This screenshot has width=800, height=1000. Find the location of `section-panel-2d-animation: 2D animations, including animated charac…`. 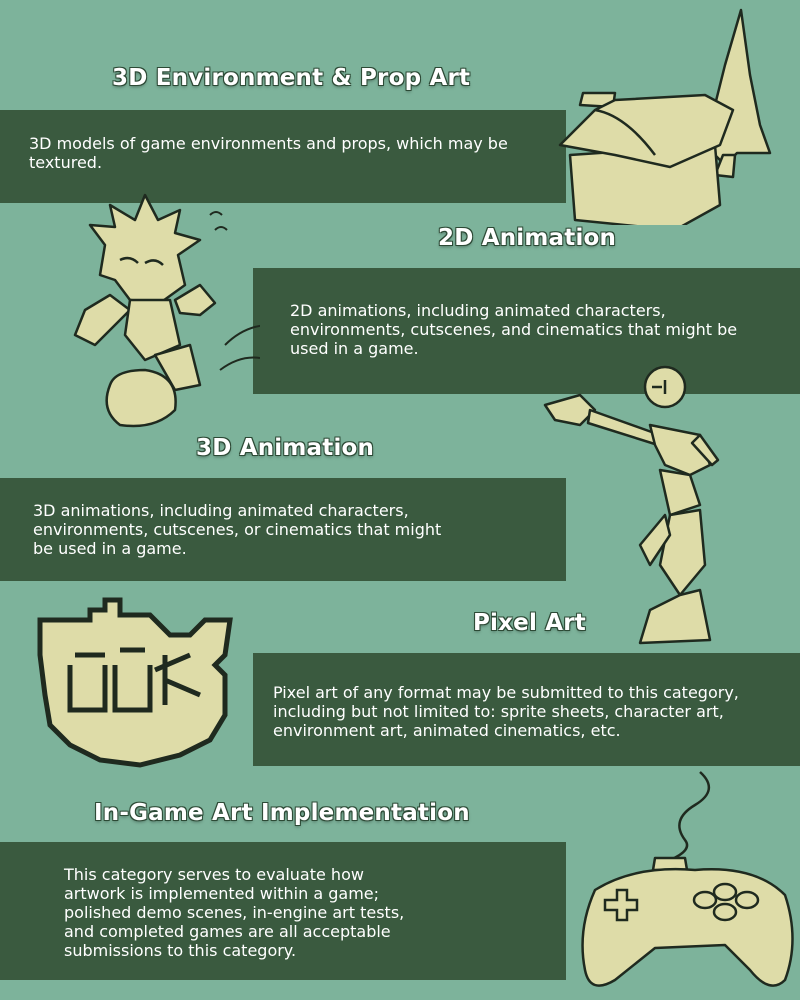

section-panel-2d-animation: 2D animations, including animated charac… is located at coordinates (526, 331).